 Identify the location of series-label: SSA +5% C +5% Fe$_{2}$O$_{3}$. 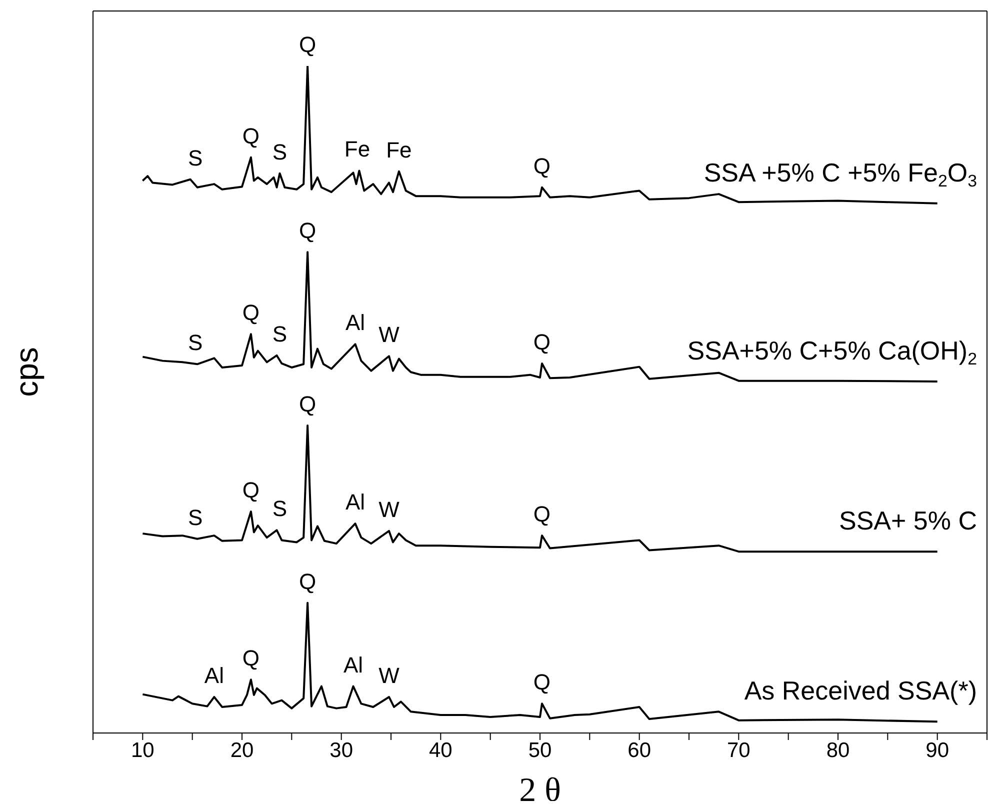
(840, 173).